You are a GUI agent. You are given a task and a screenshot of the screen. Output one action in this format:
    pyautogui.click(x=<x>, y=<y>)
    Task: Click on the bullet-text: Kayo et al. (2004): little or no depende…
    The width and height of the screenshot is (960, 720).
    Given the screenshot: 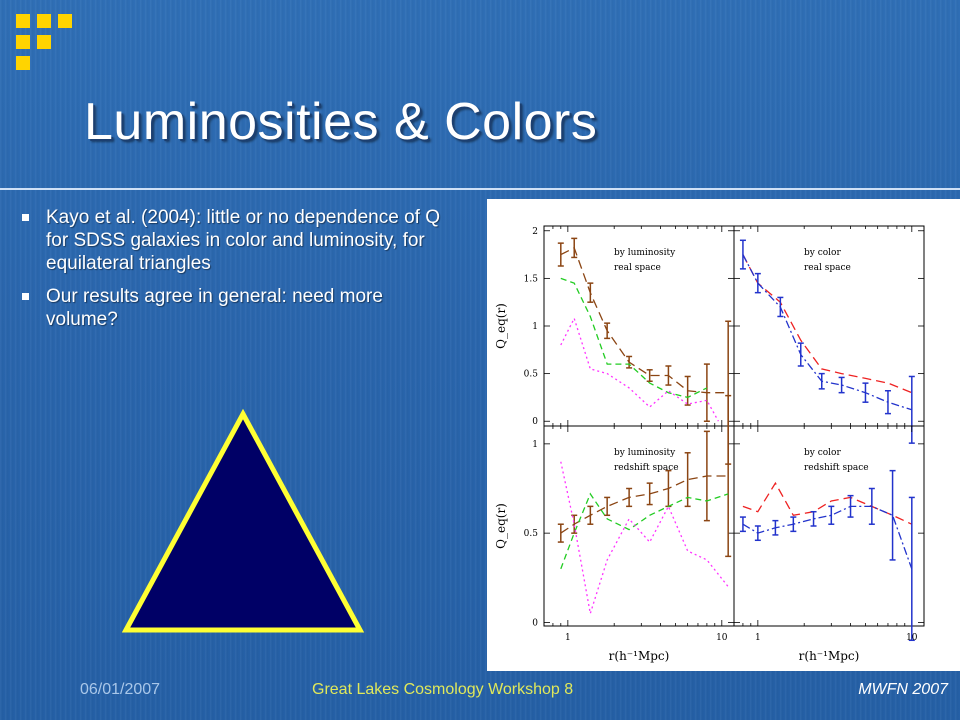 What is the action you would take?
    pyautogui.click(x=243, y=240)
    